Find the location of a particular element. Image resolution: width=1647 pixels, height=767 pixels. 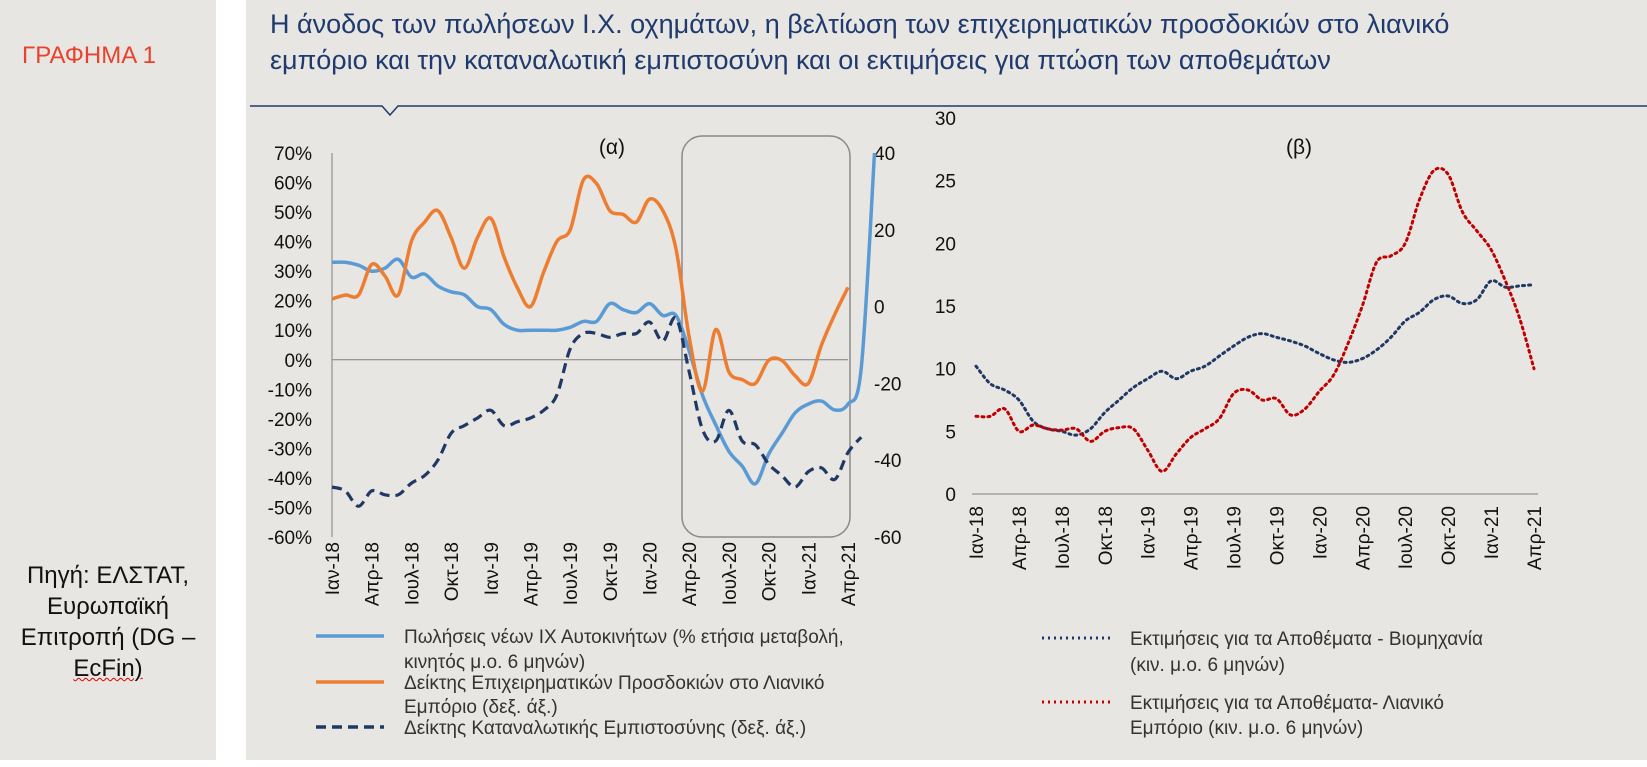

source-line: Ευρωπαϊκή is located at coordinates (108, 606).